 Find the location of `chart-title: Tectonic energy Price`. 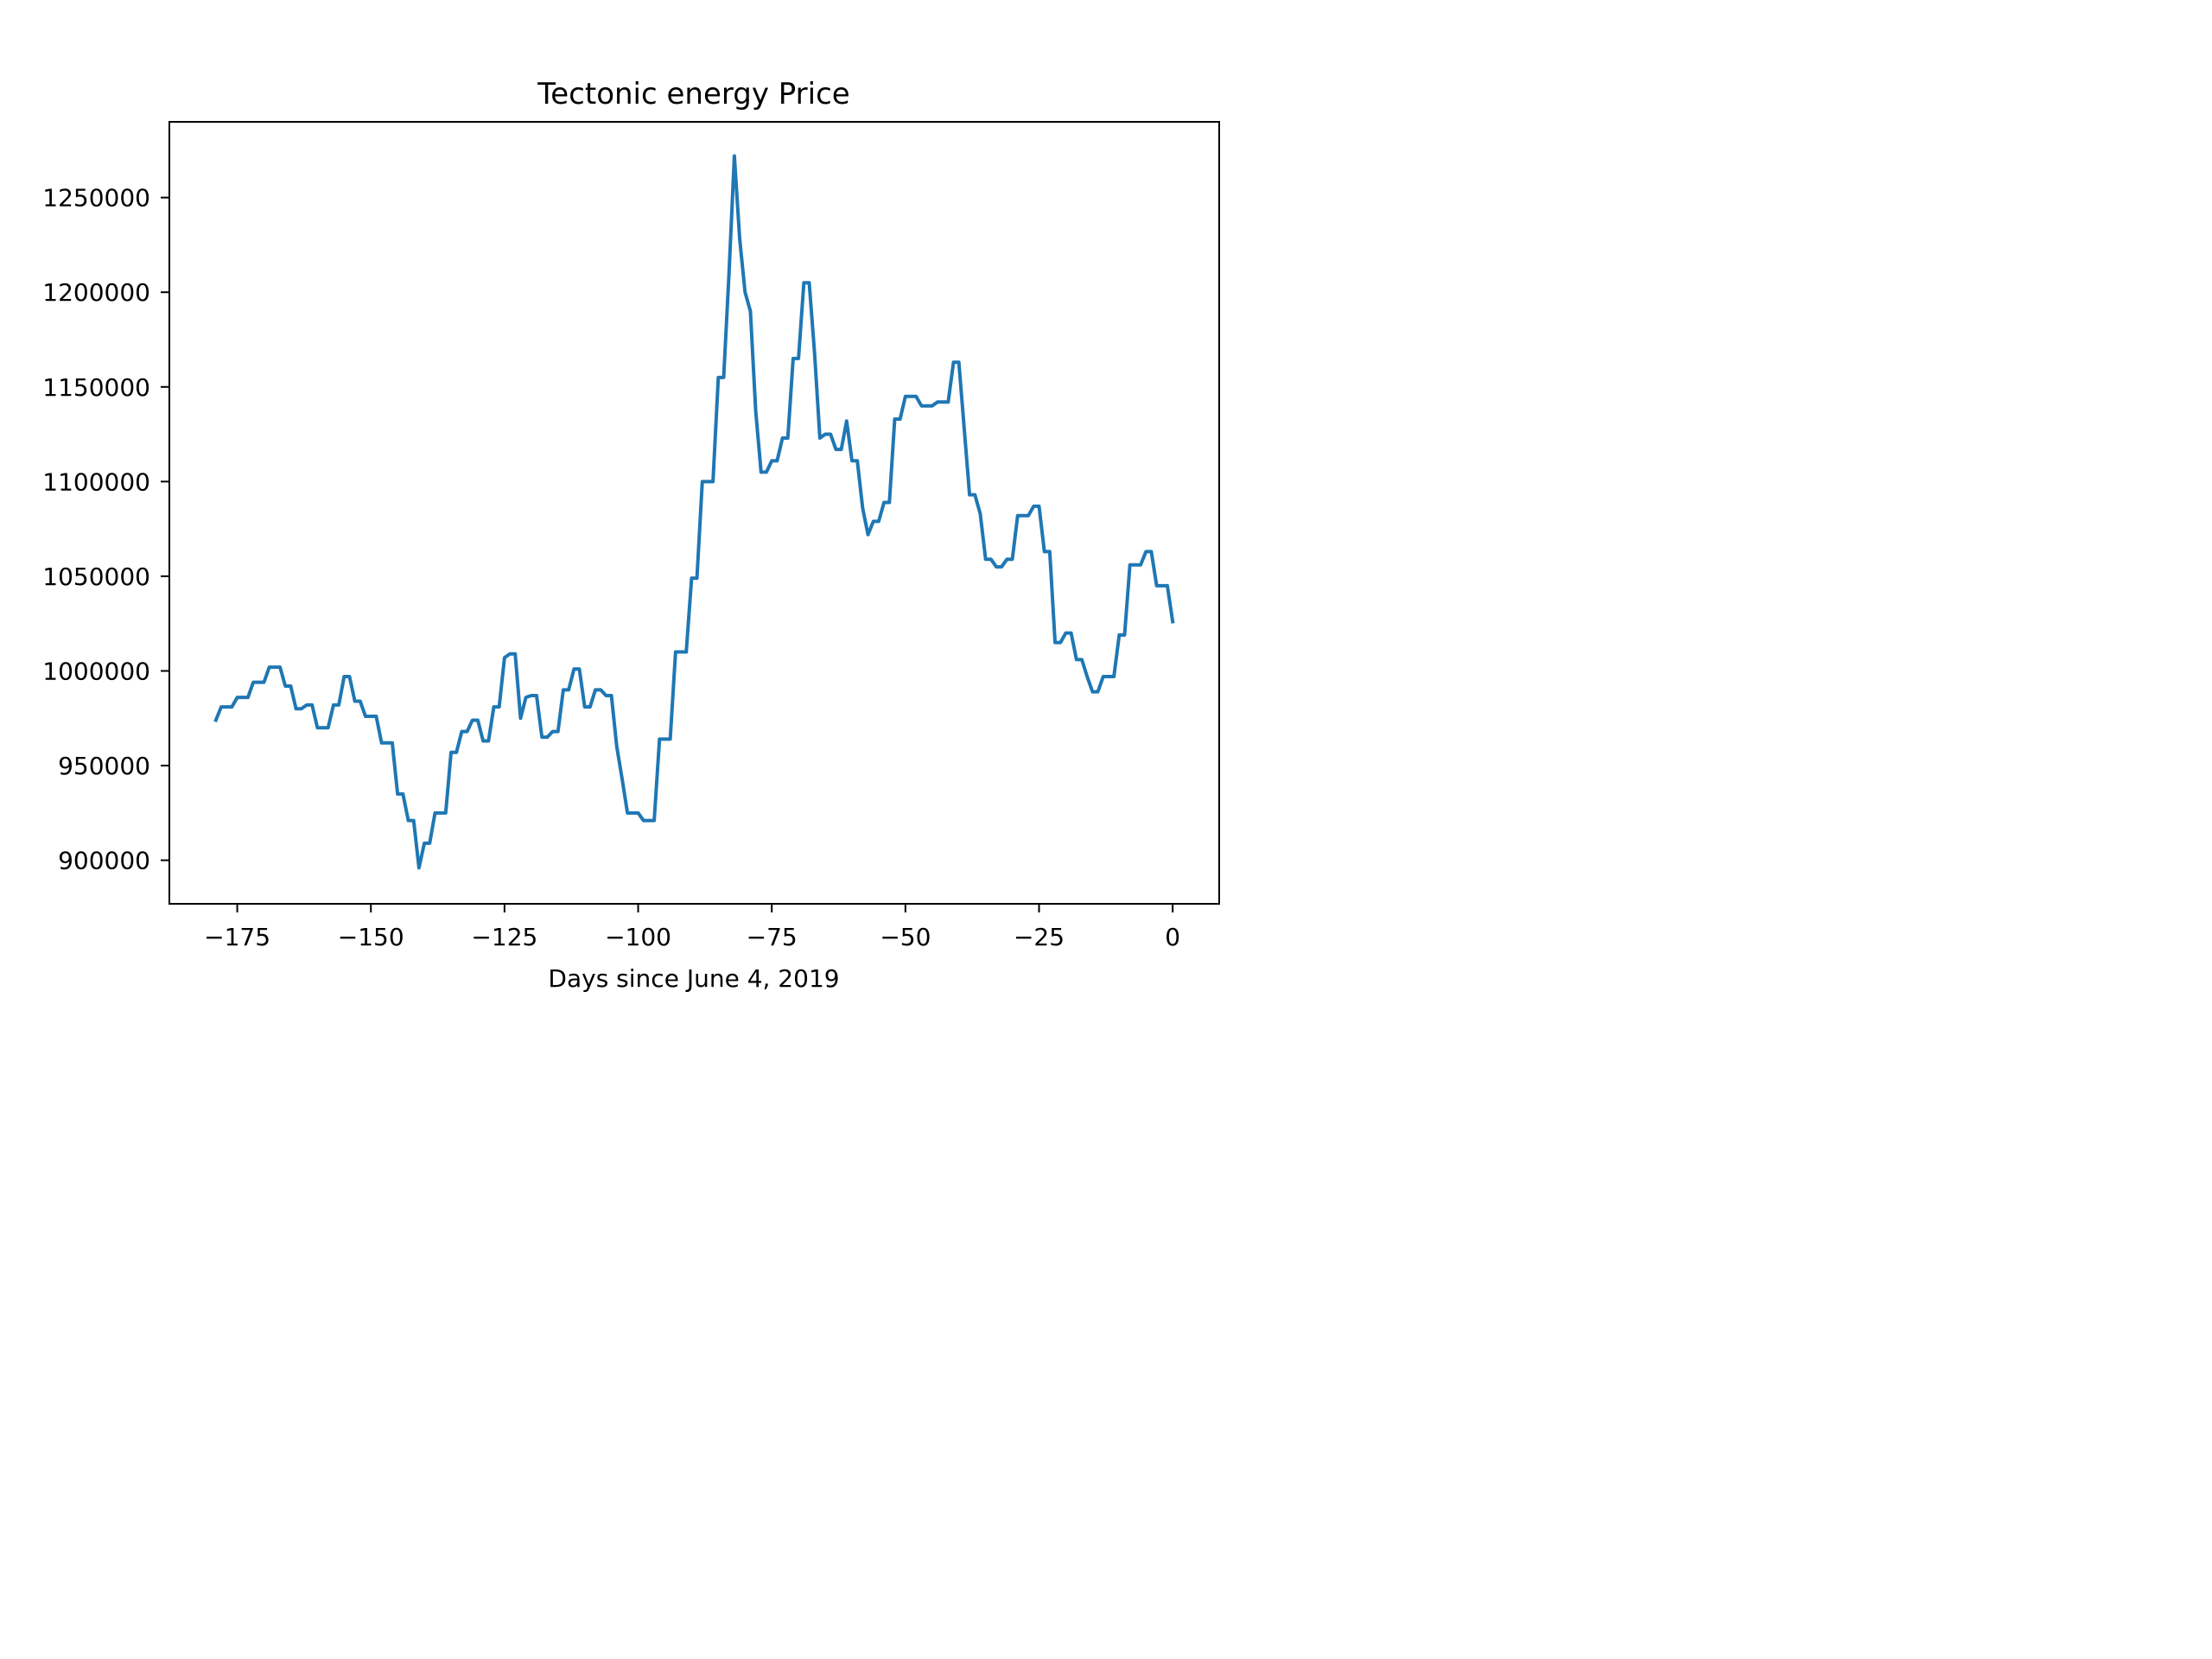

chart-title: Tectonic energy Price is located at coordinates (693, 94).